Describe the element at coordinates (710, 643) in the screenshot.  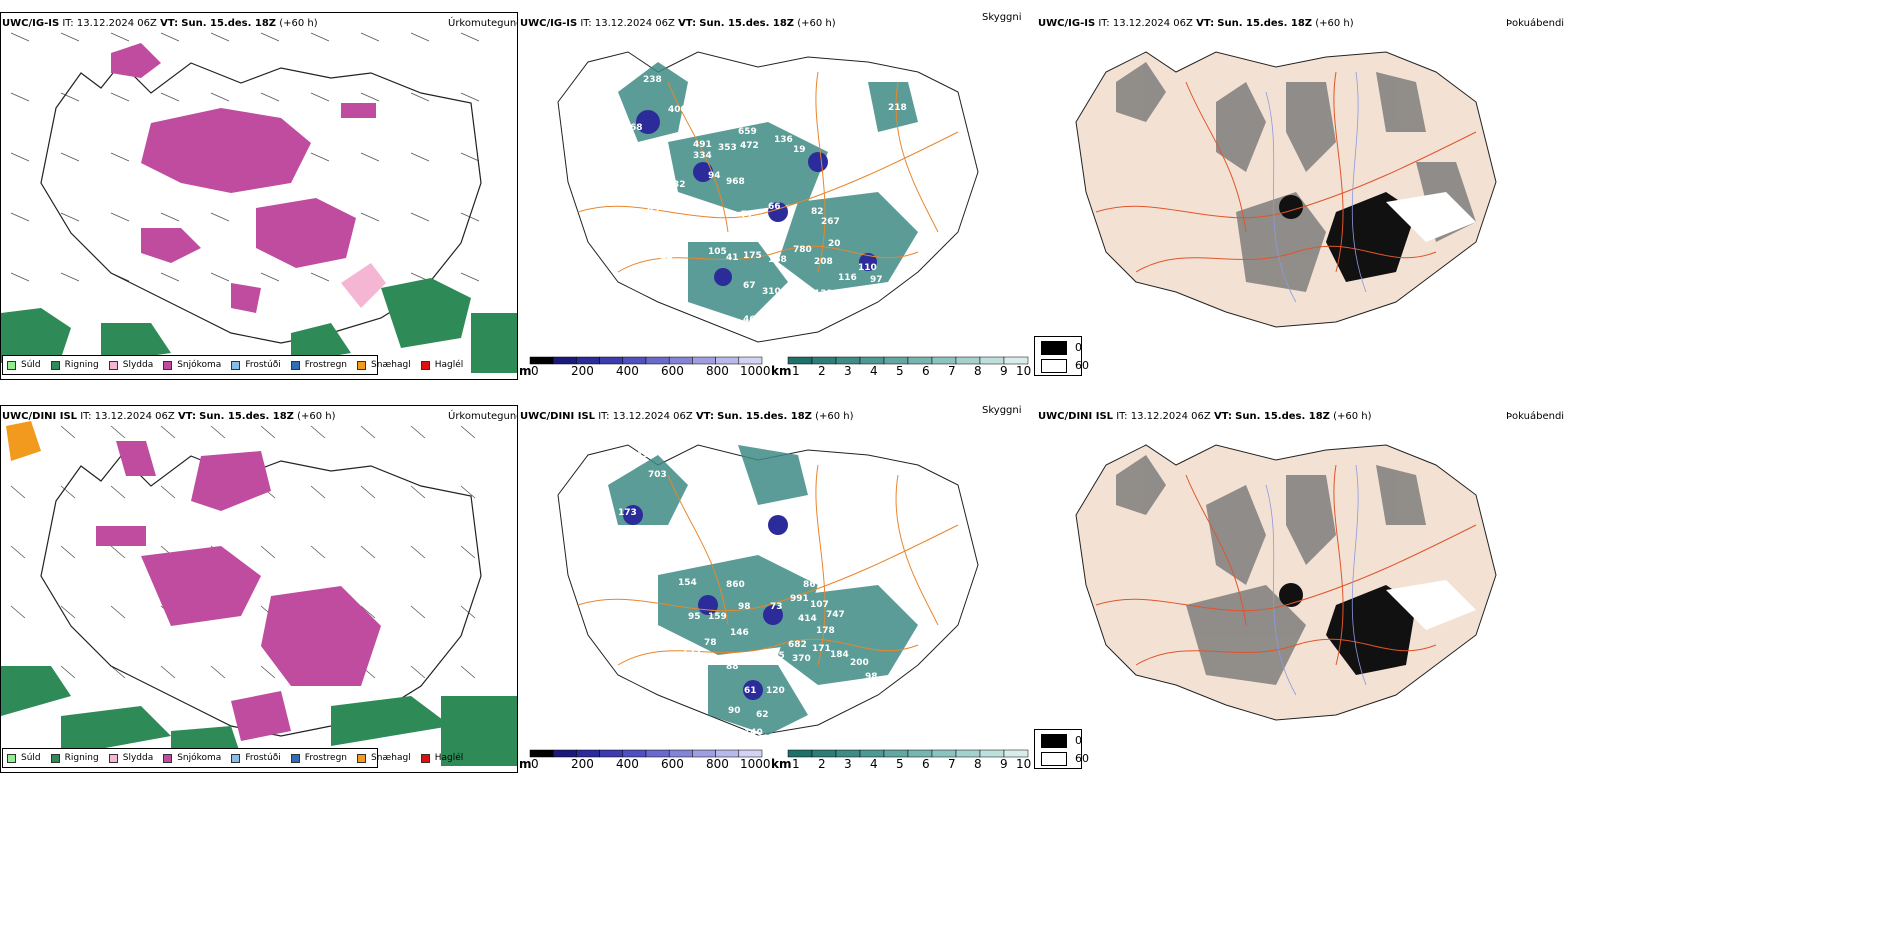
I see `visibility-label: 78` at that location.